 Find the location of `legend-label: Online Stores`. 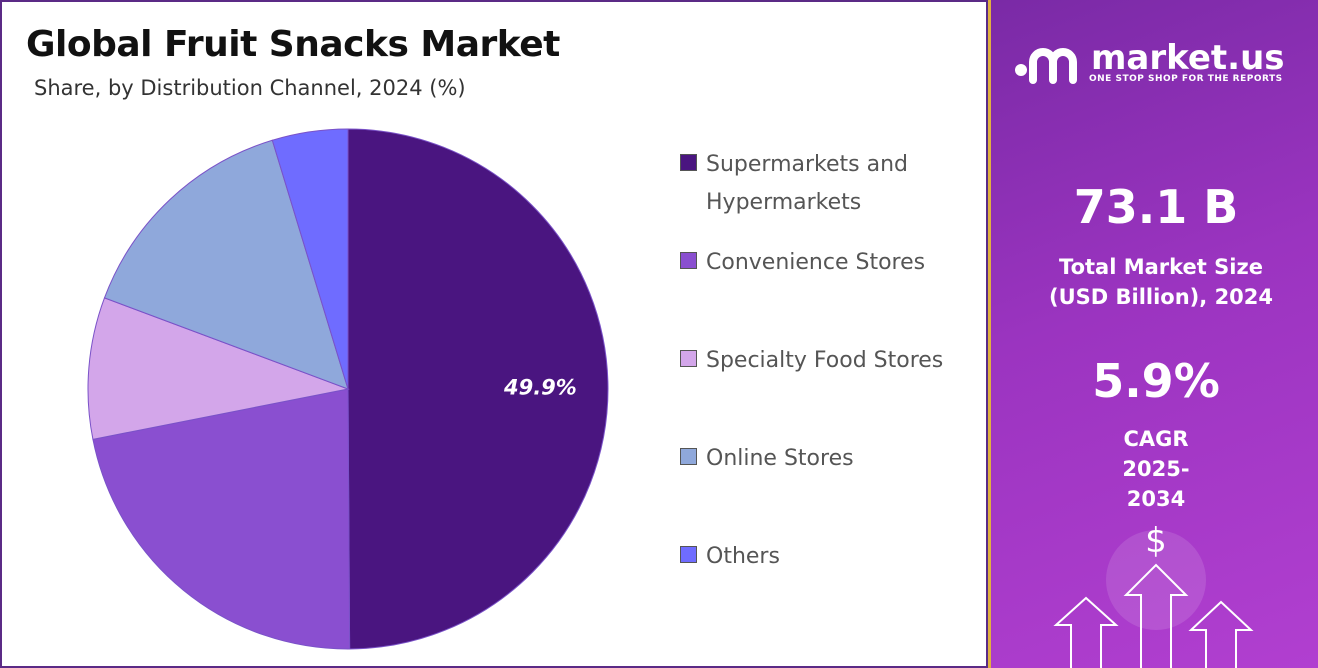

legend-label: Online Stores is located at coordinates (780, 458).